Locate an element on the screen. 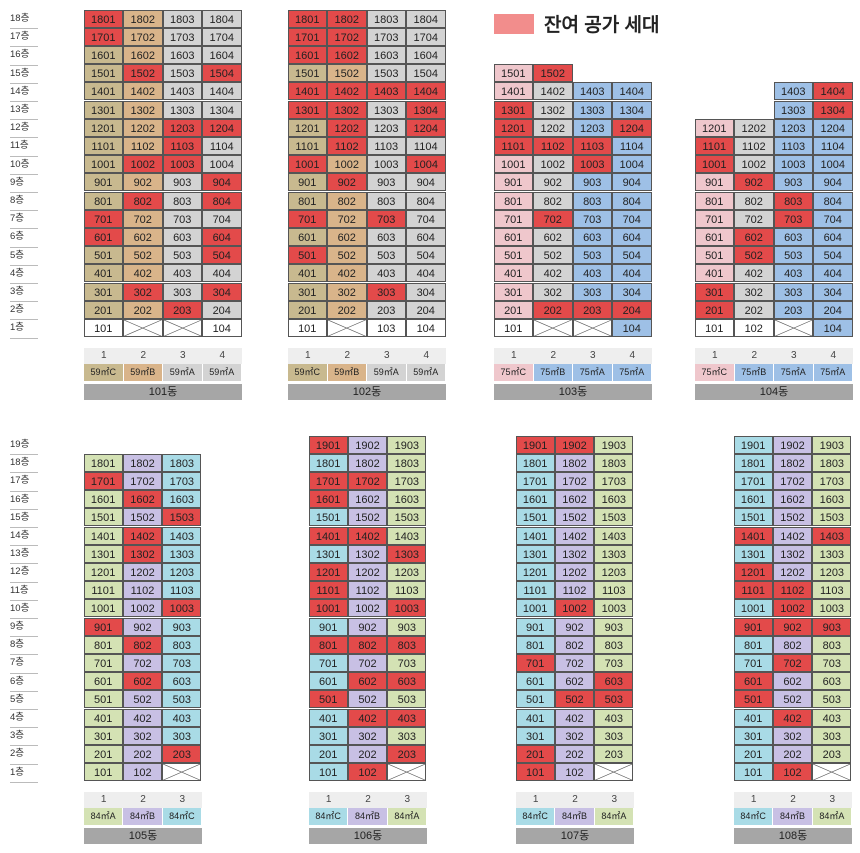 This screenshot has height=853, width=860. unit-cell: 102 is located at coordinates (574, 772).